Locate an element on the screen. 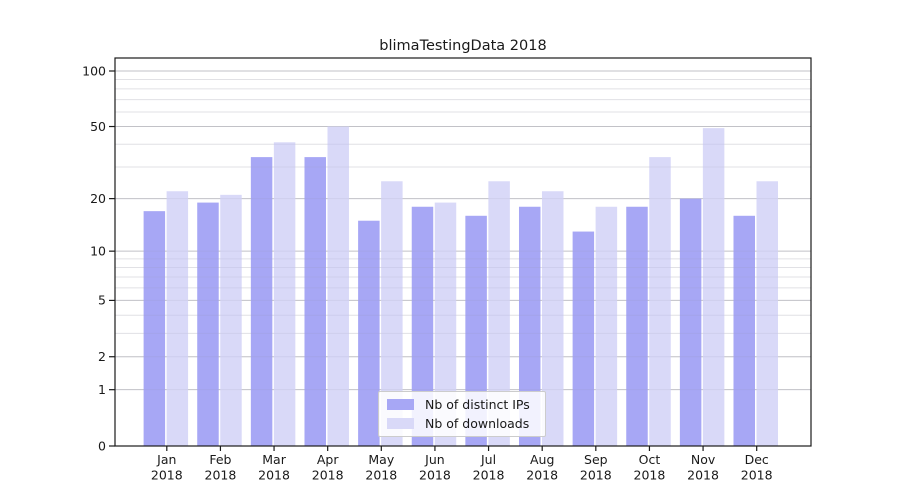 The height and width of the screenshot is (500, 900). bar-distinct-ips-jun is located at coordinates (422, 326).